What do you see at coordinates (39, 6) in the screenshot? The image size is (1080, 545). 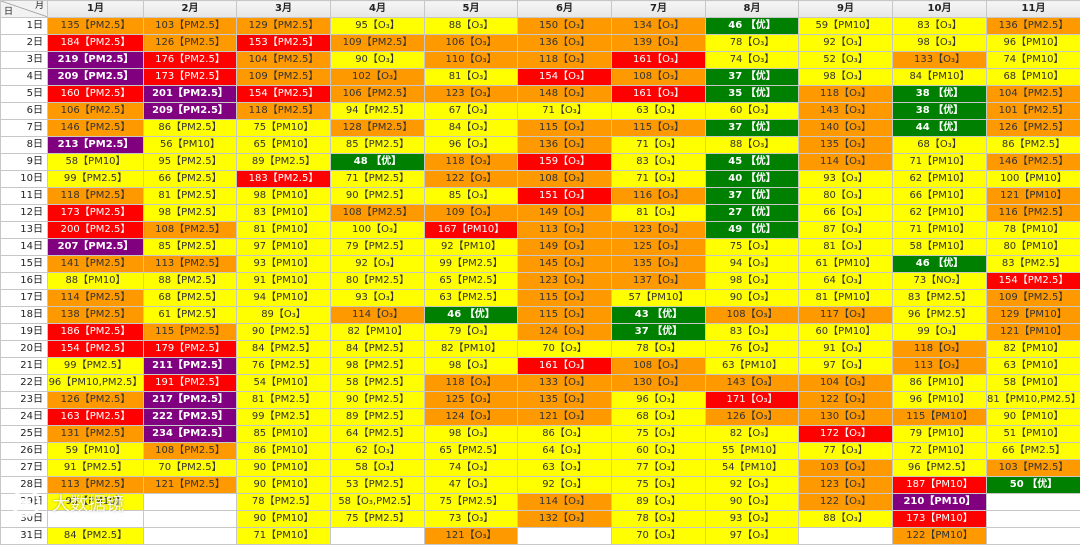 I see `corner-month-label: 月` at bounding box center [39, 6].